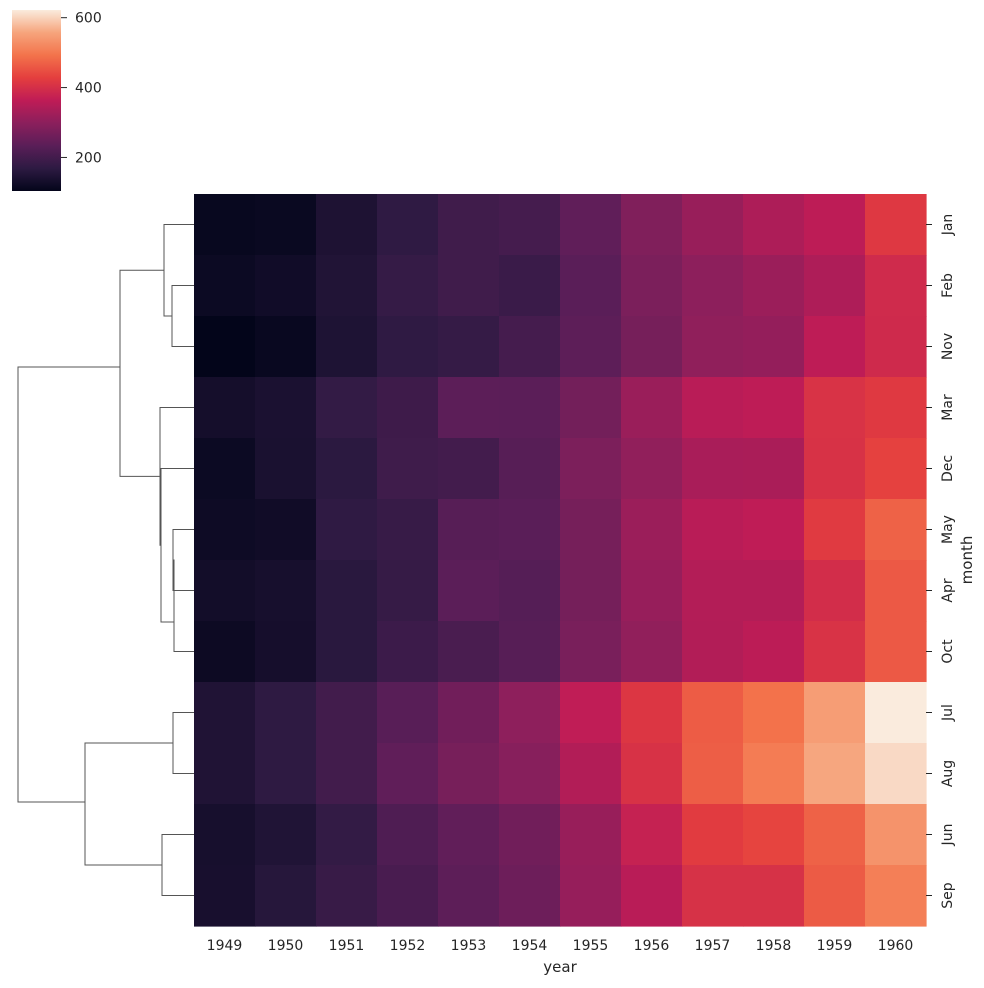 The width and height of the screenshot is (984, 988). What do you see at coordinates (530, 530) in the screenshot?
I see `heatmap-cell-May-1954` at bounding box center [530, 530].